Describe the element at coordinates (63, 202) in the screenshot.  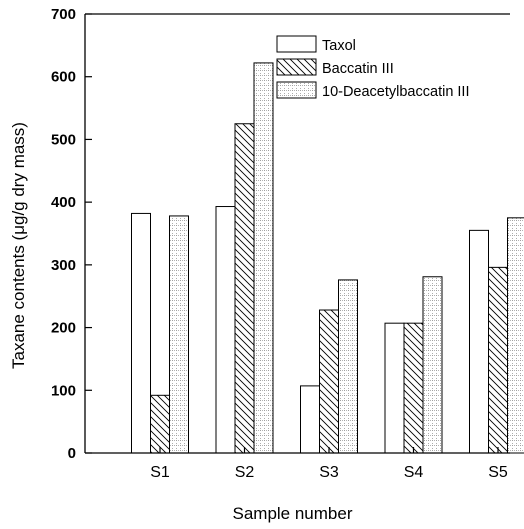
I see `y-tick-label: 400` at that location.